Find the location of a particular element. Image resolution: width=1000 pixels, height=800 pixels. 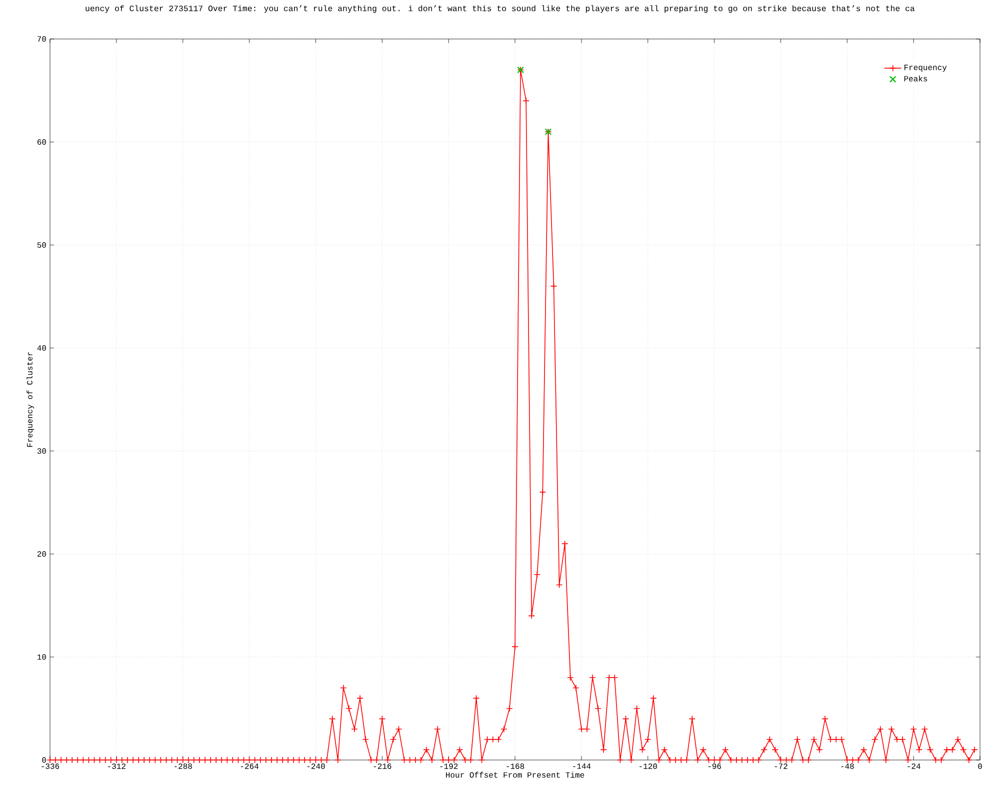

x-tick-label: -312 is located at coordinates (117, 766).